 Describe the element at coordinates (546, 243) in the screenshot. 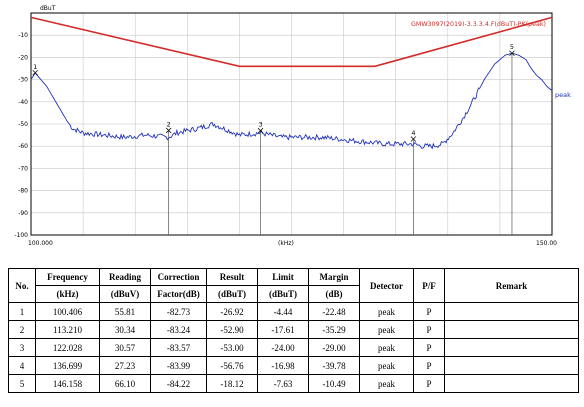

I see `x-axis-end-label: 150.00` at that location.